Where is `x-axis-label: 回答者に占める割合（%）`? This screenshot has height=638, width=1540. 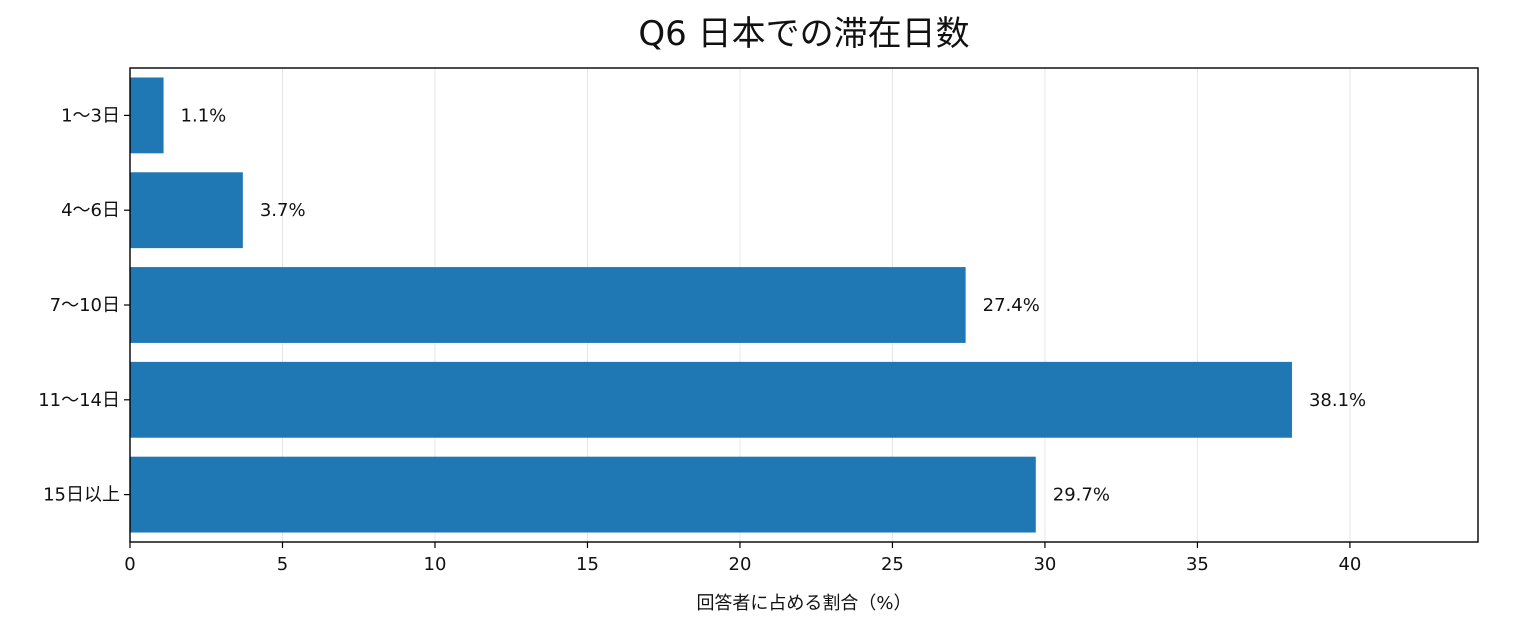
x-axis-label: 回答者に占める割合（%） is located at coordinates (803, 603).